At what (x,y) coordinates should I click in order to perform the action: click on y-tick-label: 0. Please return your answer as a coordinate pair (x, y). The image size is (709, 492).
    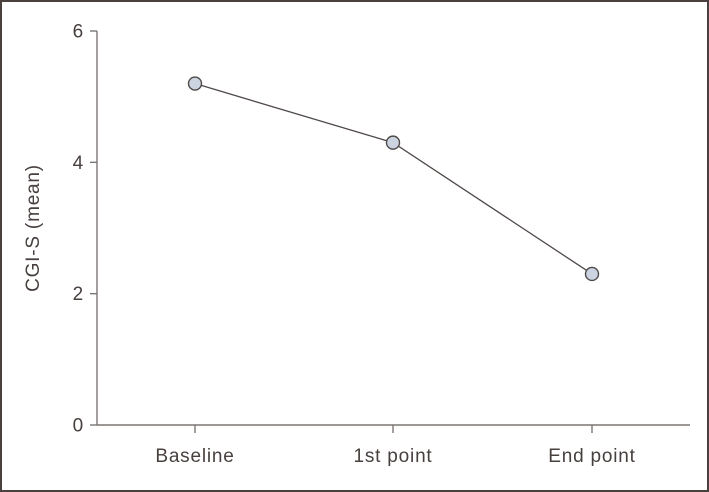
    Looking at the image, I should click on (78, 426).